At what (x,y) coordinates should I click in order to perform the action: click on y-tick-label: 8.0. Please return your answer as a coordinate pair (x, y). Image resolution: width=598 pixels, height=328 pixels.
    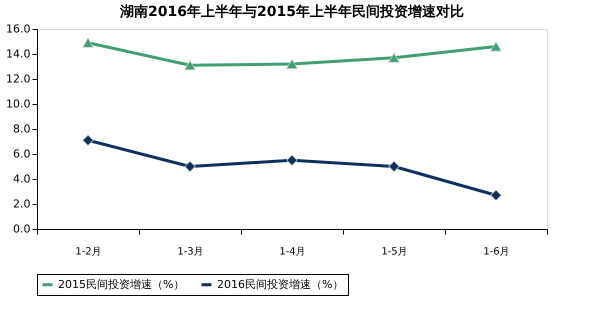
    Looking at the image, I should click on (21, 129).